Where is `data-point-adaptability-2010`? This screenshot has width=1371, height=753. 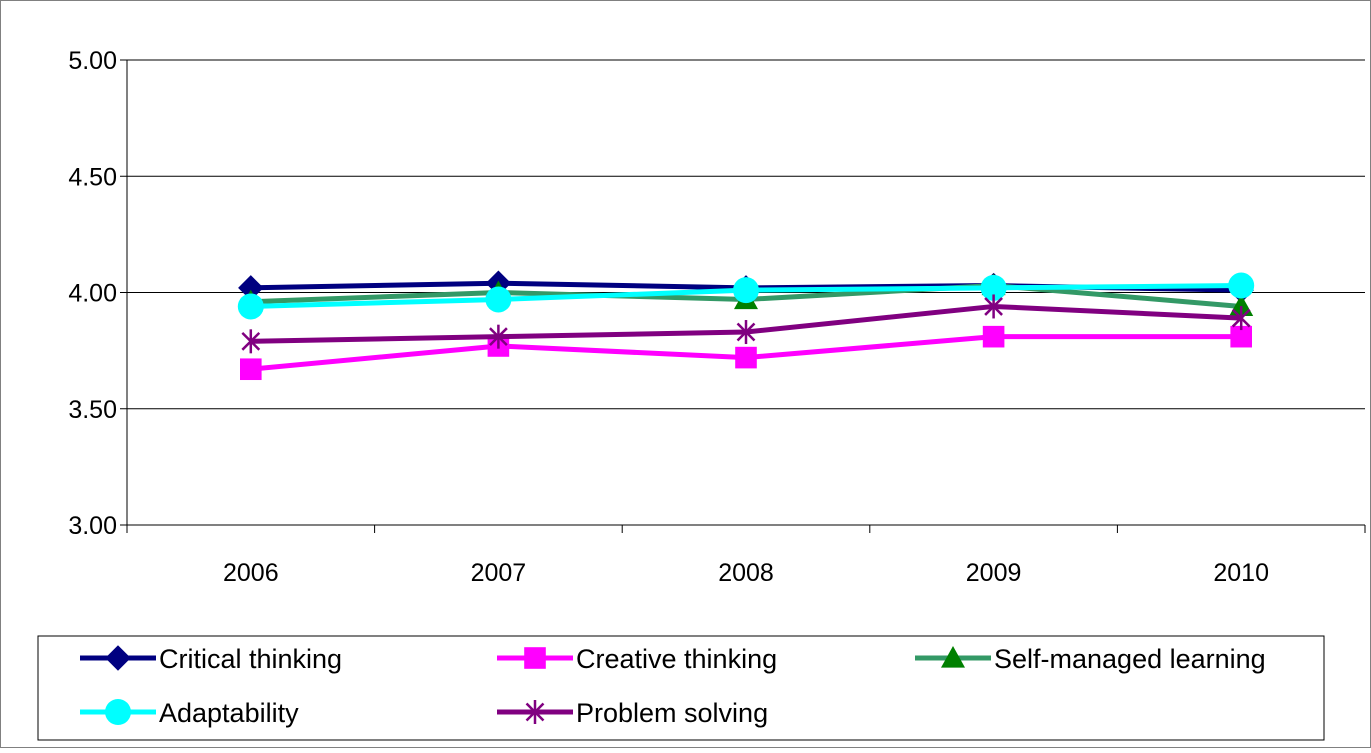
data-point-adaptability-2010 is located at coordinates (1241, 285).